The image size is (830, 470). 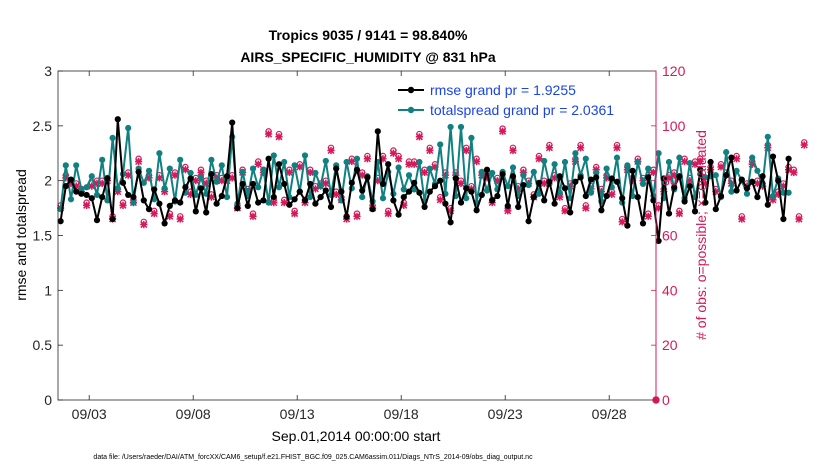 What do you see at coordinates (356, 436) in the screenshot?
I see `x-axis-label: Sep.01,2014 00:00:00 start` at bounding box center [356, 436].